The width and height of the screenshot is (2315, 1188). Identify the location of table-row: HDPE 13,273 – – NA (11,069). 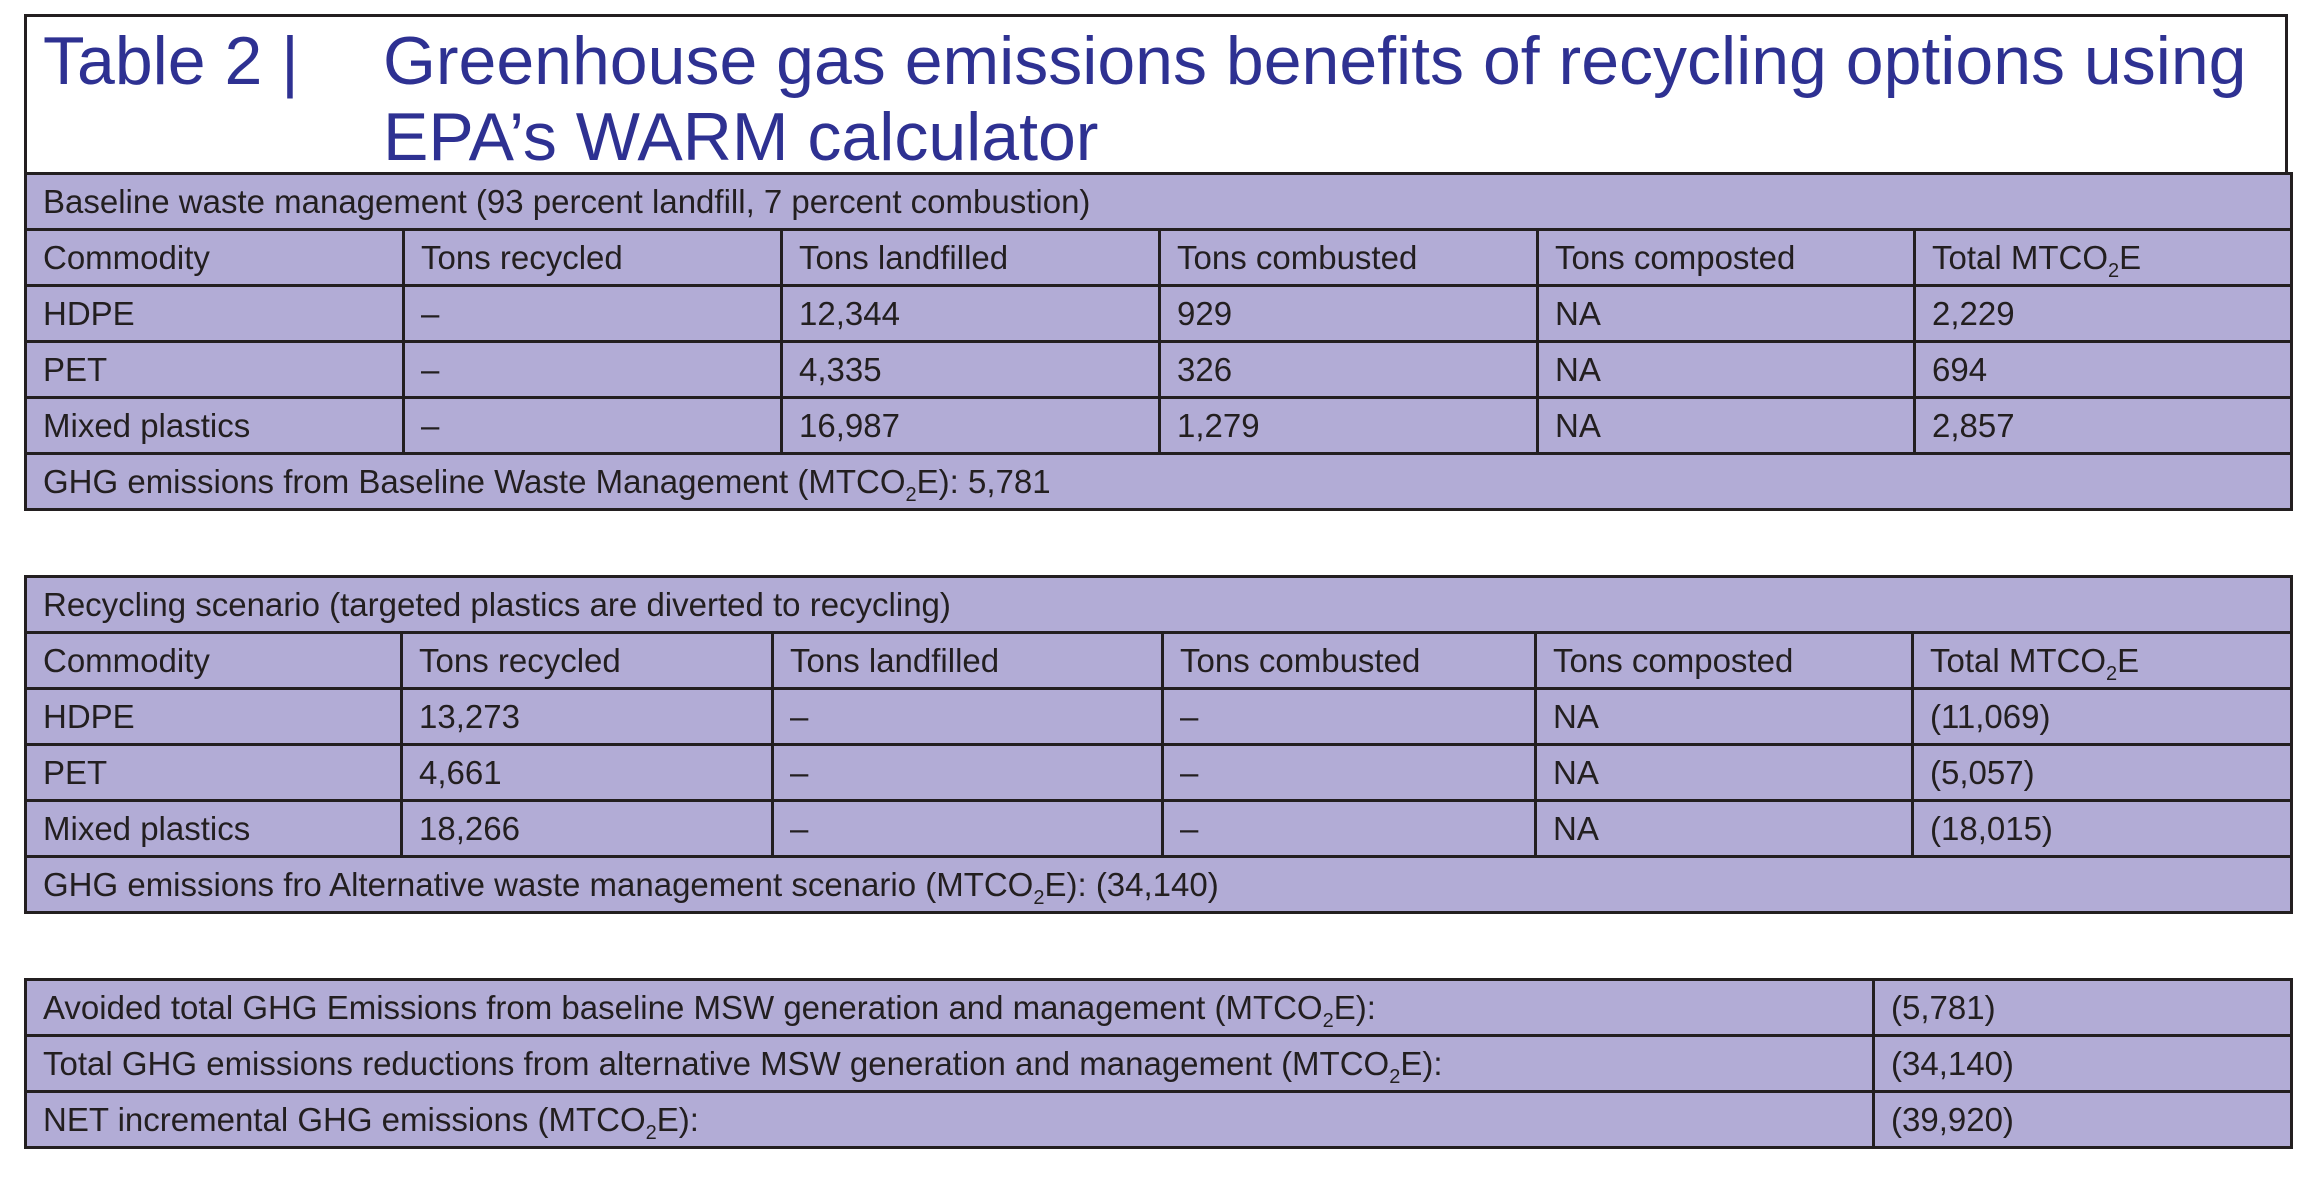
(1158, 716).